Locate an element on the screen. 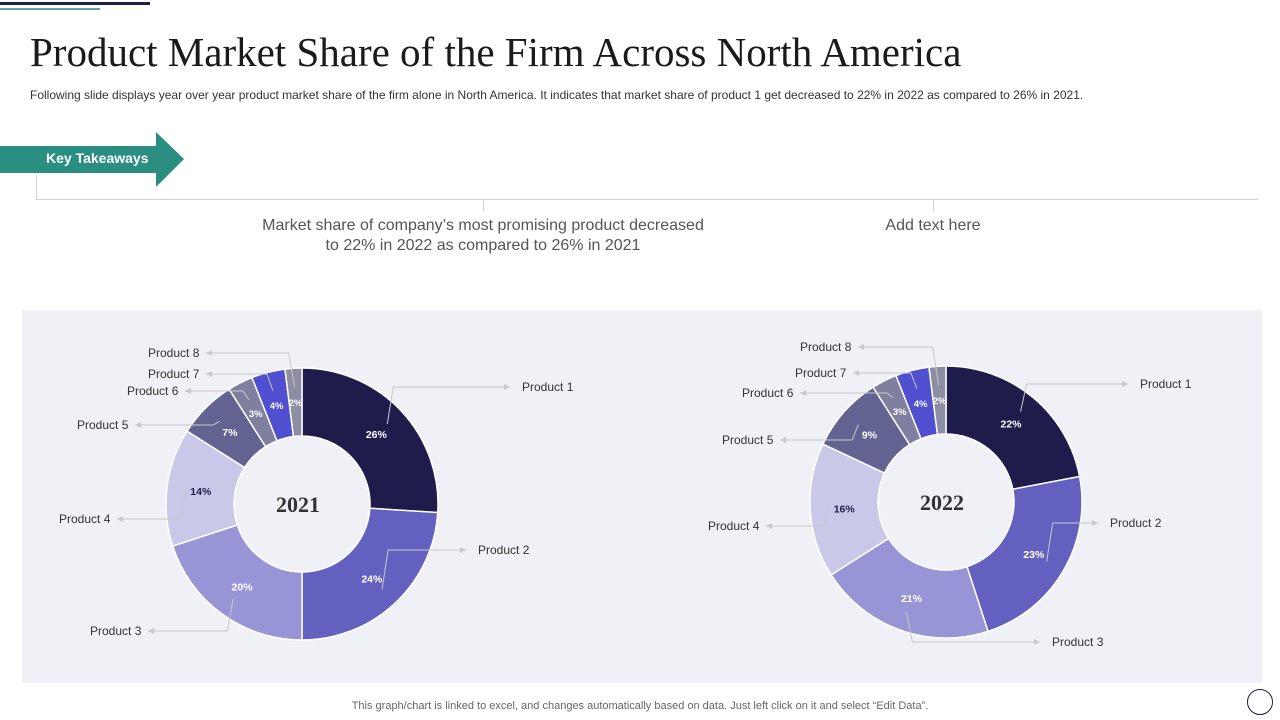 This screenshot has width=1280, height=720. key-takeaways-banner: Key Takeaways is located at coordinates (92, 159).